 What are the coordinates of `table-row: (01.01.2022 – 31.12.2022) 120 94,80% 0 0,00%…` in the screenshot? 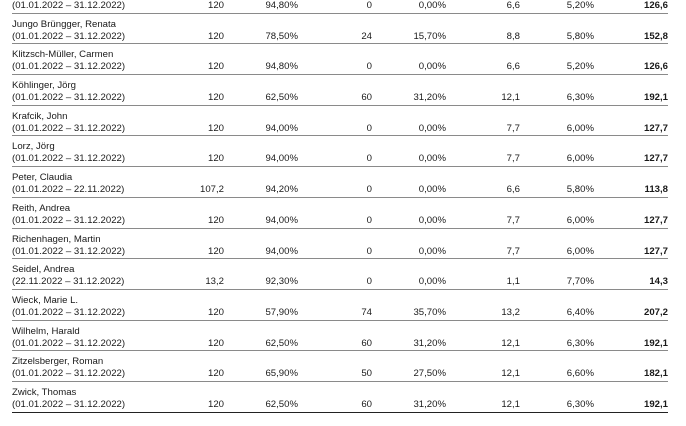 It's located at (340, 7).